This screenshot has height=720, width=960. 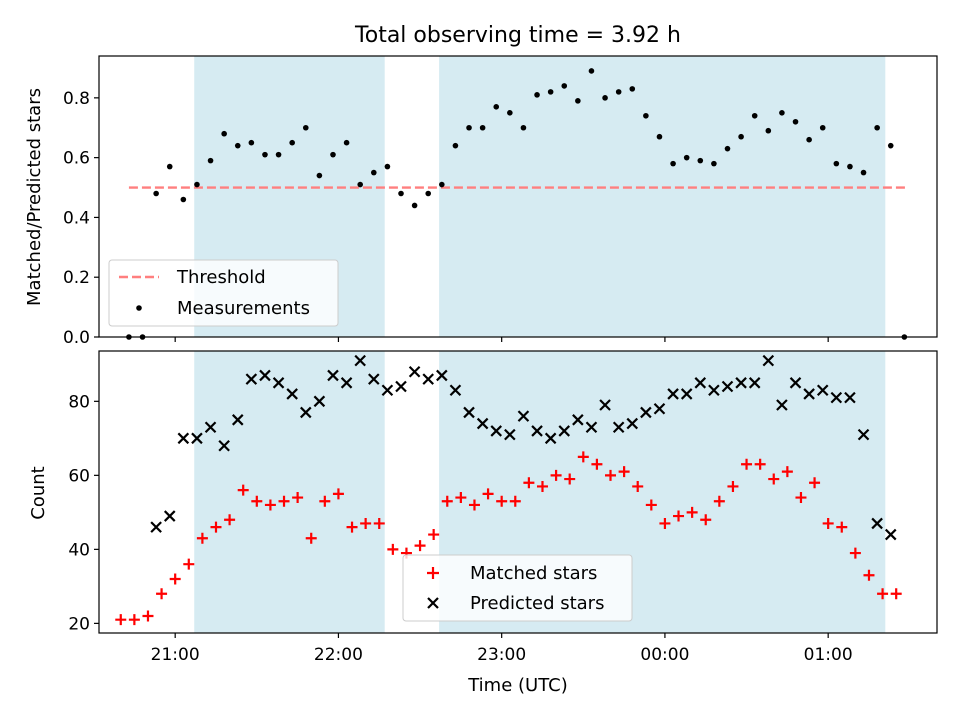 What do you see at coordinates (433, 573) in the screenshot?
I see `legend-matched-swatch` at bounding box center [433, 573].